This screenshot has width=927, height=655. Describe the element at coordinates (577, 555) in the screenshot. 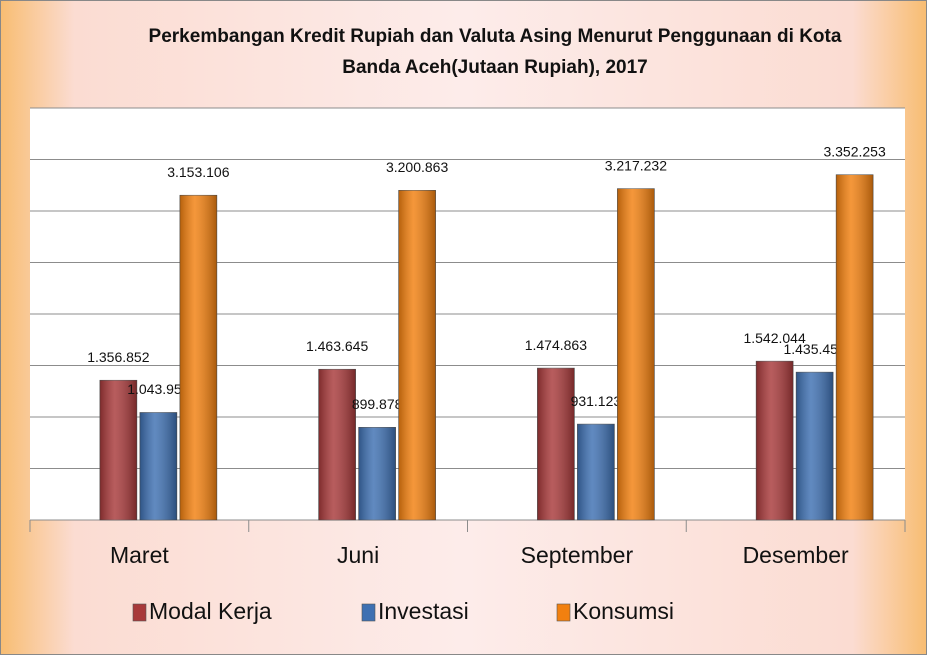

I see `x-tick-label: September` at that location.